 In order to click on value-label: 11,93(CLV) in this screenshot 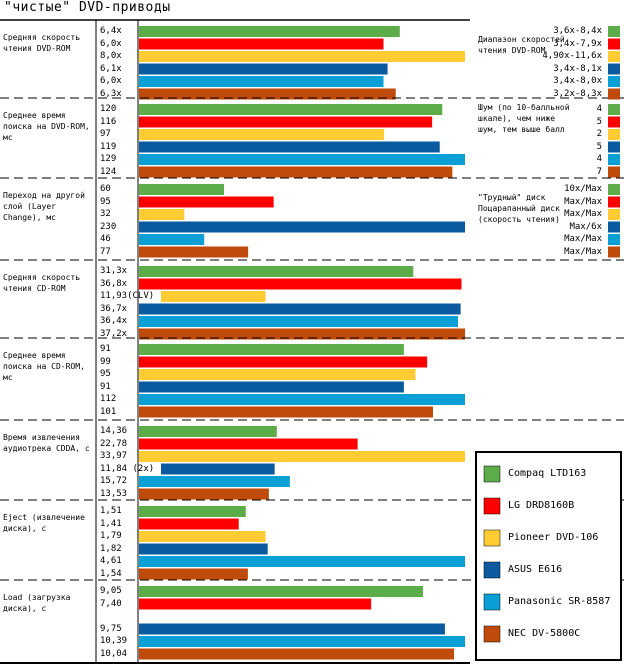, I will do `click(127, 296)`.